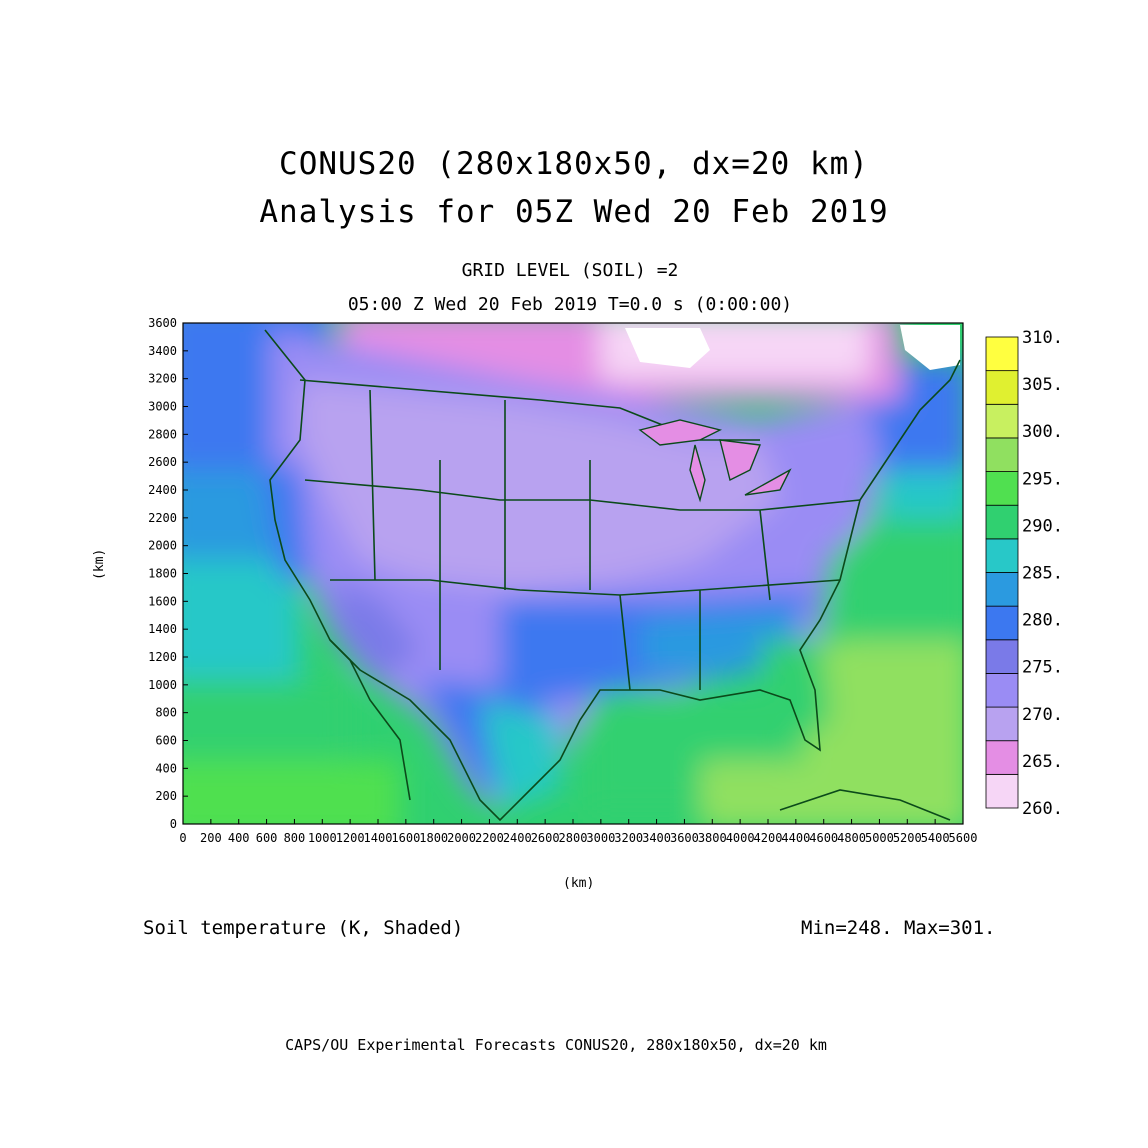 The image size is (1148, 1148). I want to click on x-tick-label: 2800, so click(573, 838).